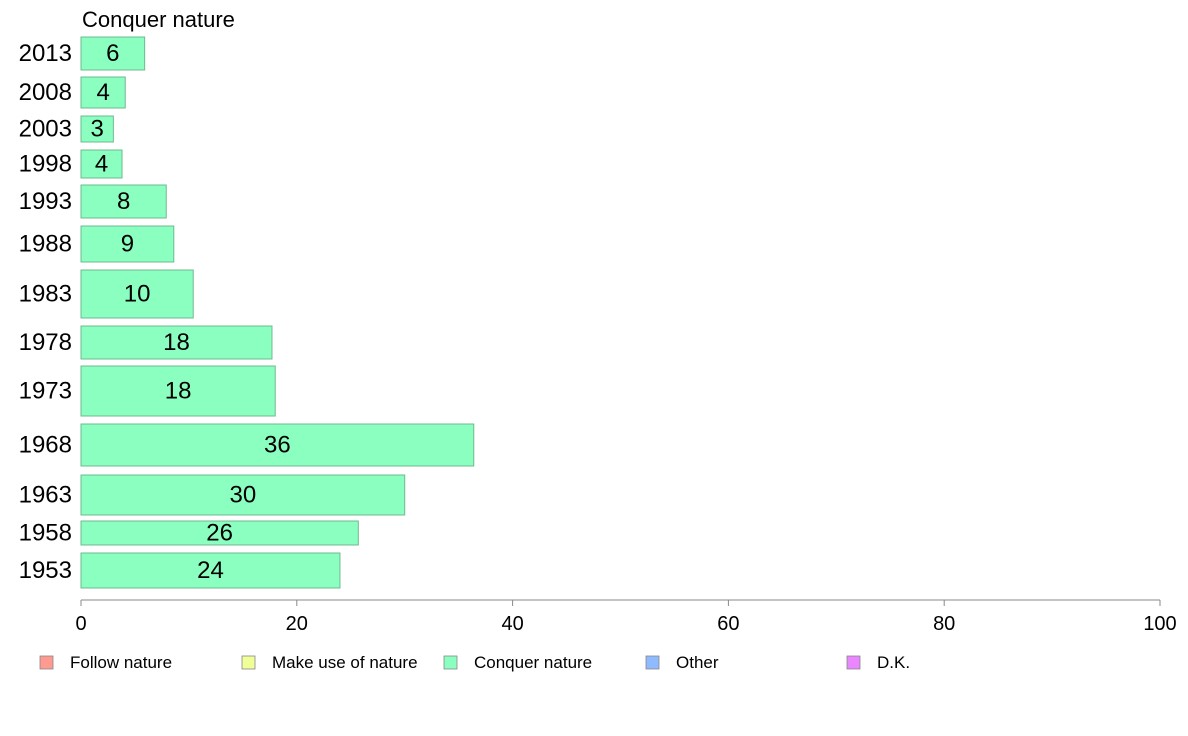 The width and height of the screenshot is (1188, 736). I want to click on y-tick-label: 1958, so click(45, 533).